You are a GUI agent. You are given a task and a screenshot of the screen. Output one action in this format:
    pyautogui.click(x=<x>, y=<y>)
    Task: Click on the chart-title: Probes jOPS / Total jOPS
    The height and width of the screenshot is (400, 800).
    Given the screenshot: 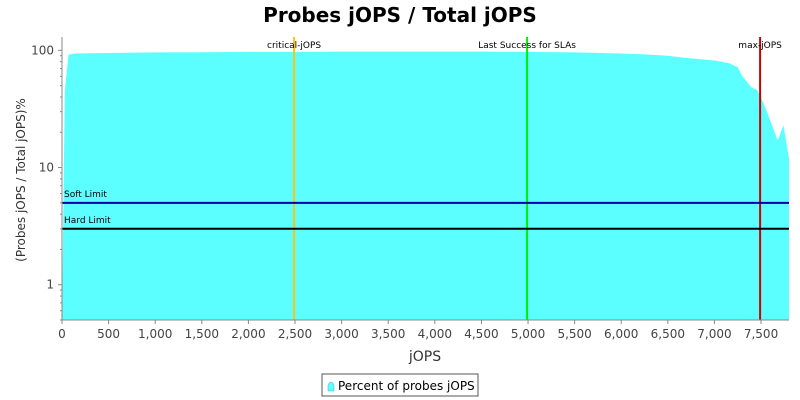 What is the action you would take?
    pyautogui.click(x=400, y=15)
    